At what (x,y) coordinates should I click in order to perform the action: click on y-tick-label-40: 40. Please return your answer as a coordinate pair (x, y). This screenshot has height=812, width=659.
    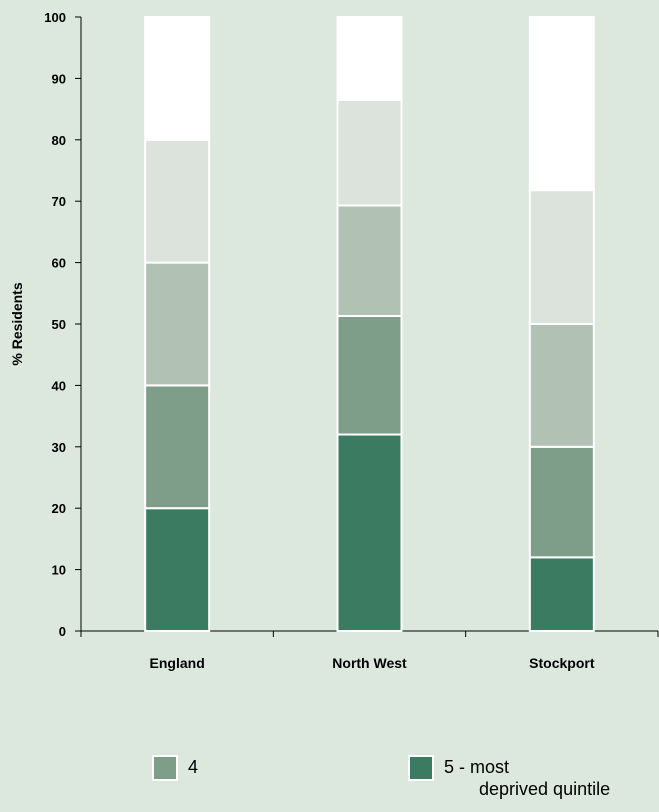
    Looking at the image, I should click on (59, 385).